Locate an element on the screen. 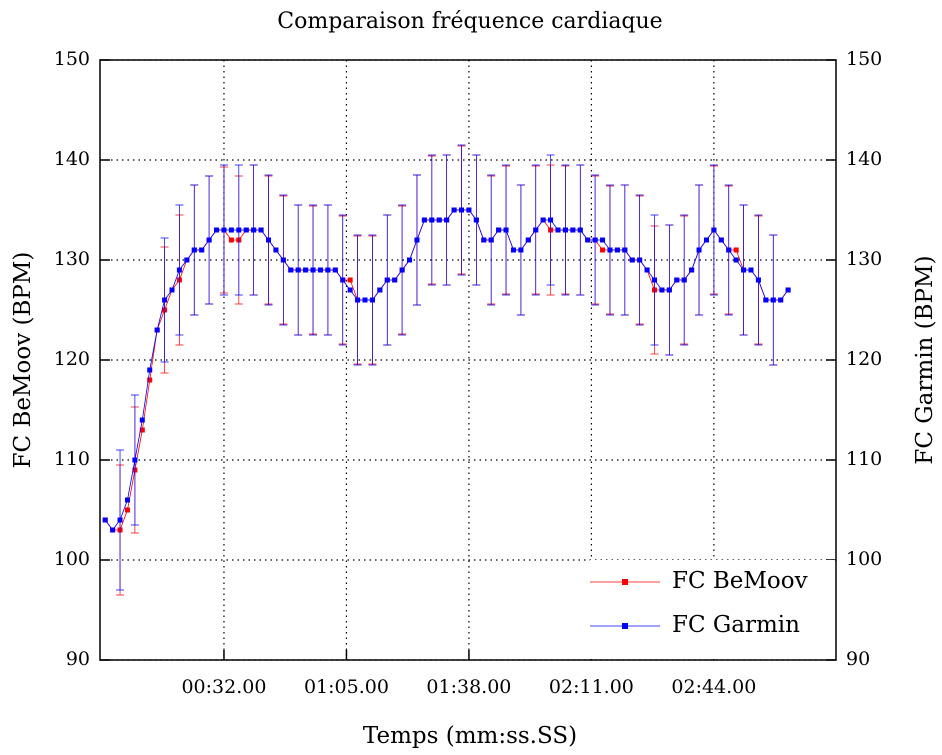 The height and width of the screenshot is (755, 942). x-tick-label: 01:05.00 is located at coordinates (346, 687).